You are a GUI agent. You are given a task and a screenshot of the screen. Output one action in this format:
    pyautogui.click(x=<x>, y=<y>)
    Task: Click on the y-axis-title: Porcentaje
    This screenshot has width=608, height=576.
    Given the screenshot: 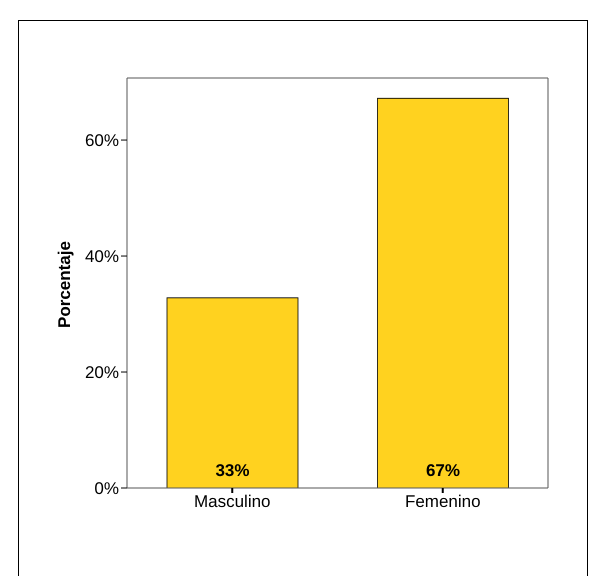 What is the action you would take?
    pyautogui.click(x=64, y=284)
    